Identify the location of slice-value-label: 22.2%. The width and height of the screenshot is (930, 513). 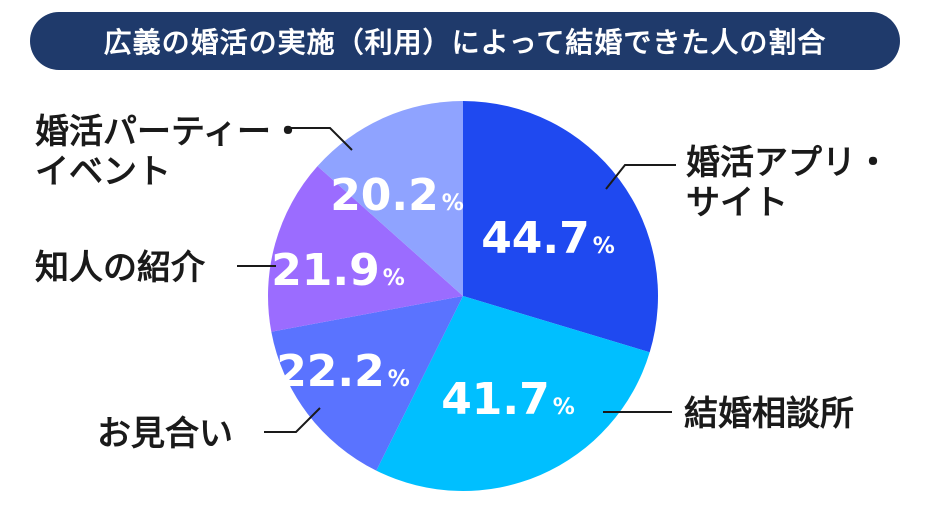
(343, 371).